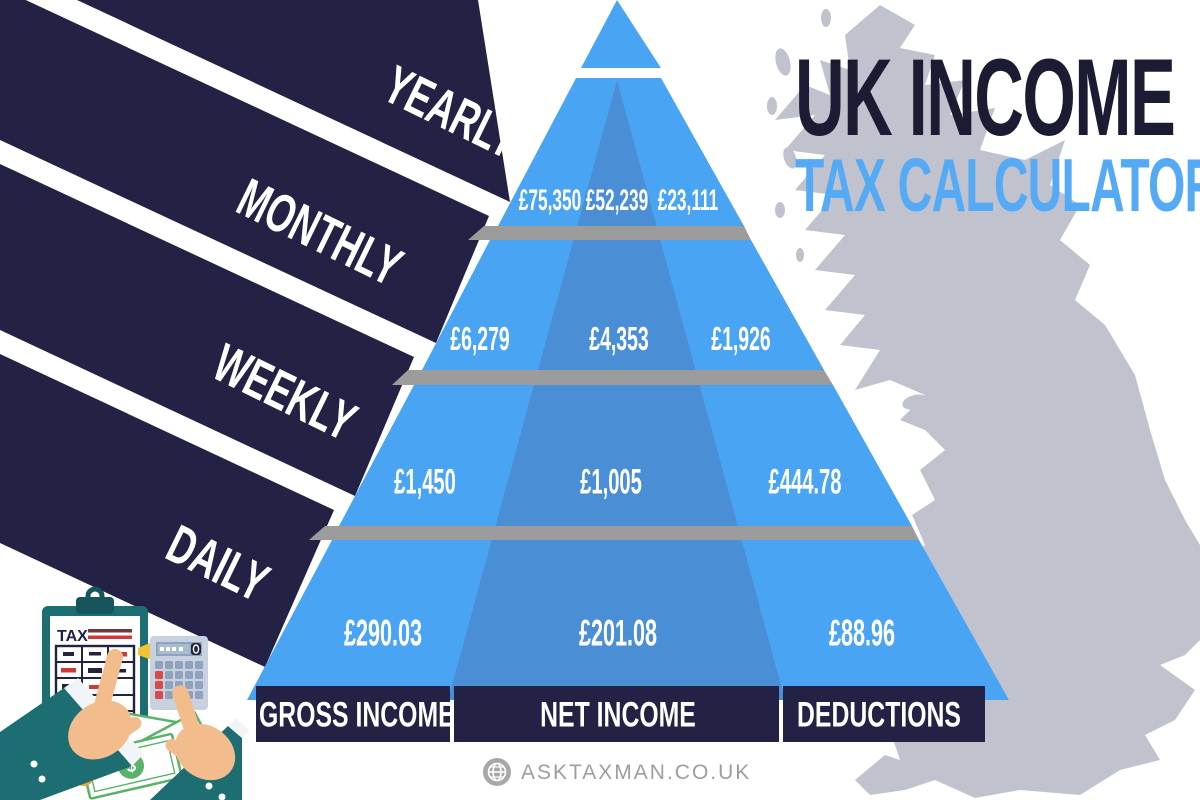 The image size is (1200, 800). I want to click on globe-icon, so click(497, 772).